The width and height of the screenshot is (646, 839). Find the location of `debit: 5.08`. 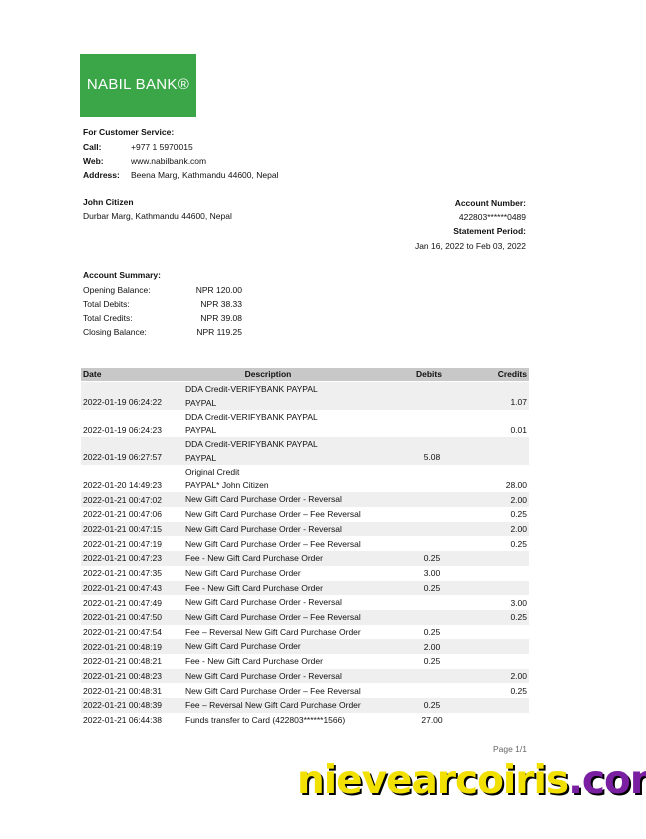

debit: 5.08 is located at coordinates (432, 457).